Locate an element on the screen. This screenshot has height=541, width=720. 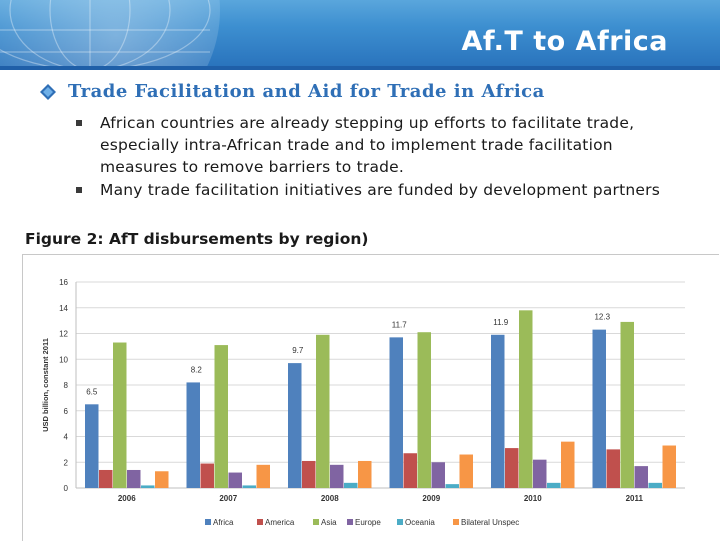
data-label: 11.7 is located at coordinates (400, 324).